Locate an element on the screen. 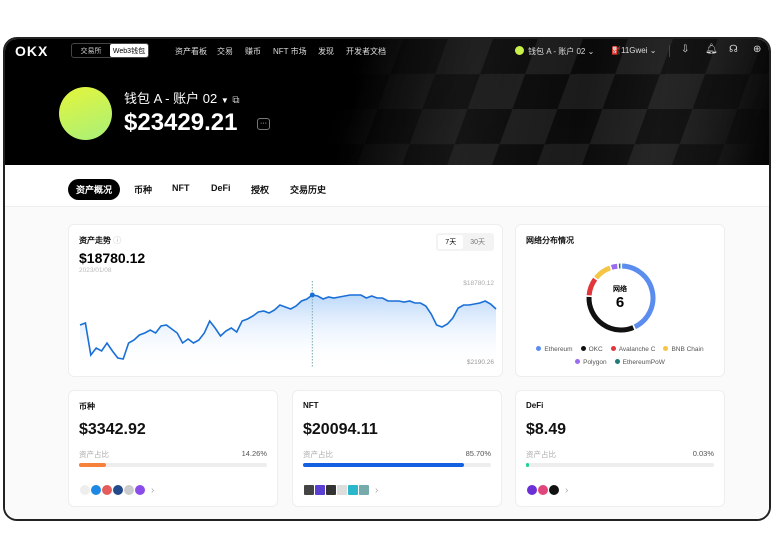 The width and height of the screenshot is (774, 558). legend-item: Ethereum is located at coordinates (554, 349).